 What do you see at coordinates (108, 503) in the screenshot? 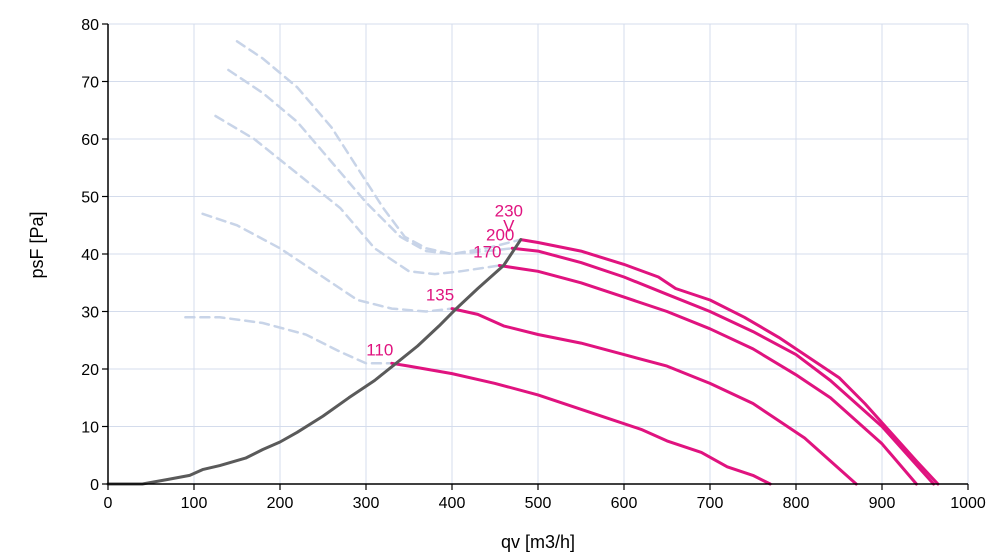
I see `x-tick-label: 0` at bounding box center [108, 503].